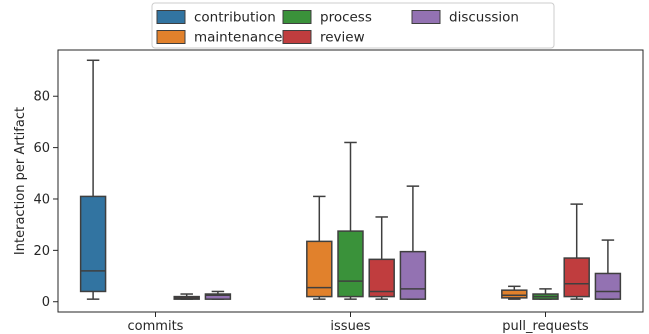 This screenshot has width=649, height=334. I want to click on box-review-pull-requests, so click(576, 251).